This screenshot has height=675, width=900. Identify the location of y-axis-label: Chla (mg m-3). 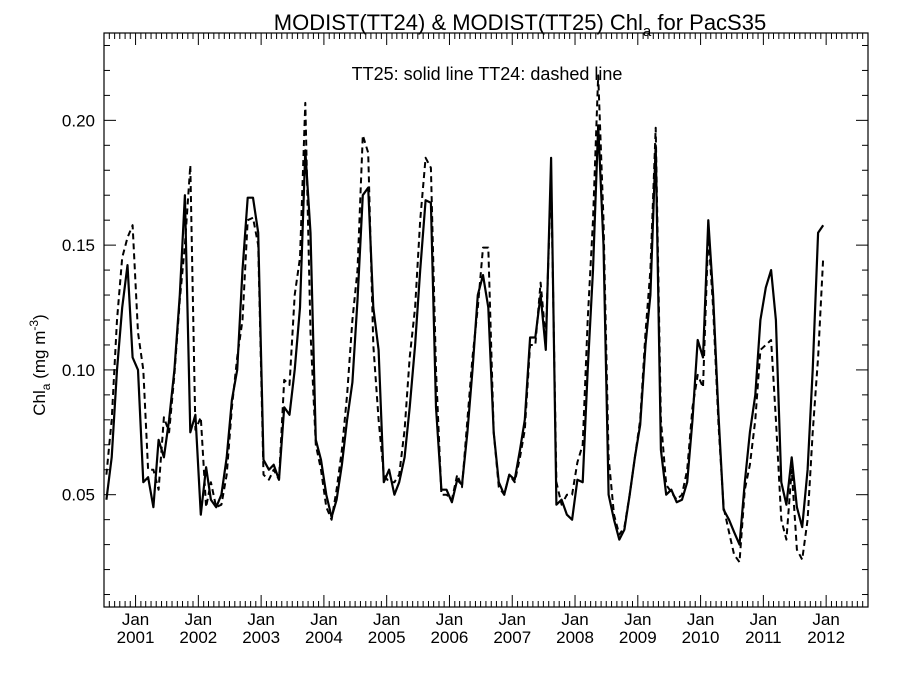
(40, 364).